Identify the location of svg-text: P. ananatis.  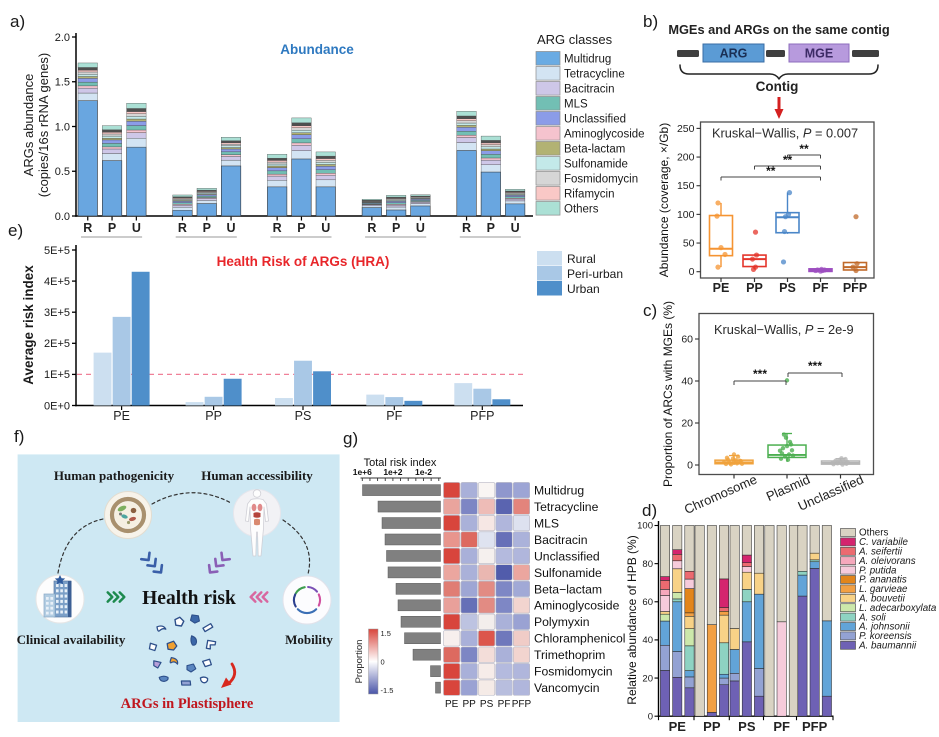
(883, 580).